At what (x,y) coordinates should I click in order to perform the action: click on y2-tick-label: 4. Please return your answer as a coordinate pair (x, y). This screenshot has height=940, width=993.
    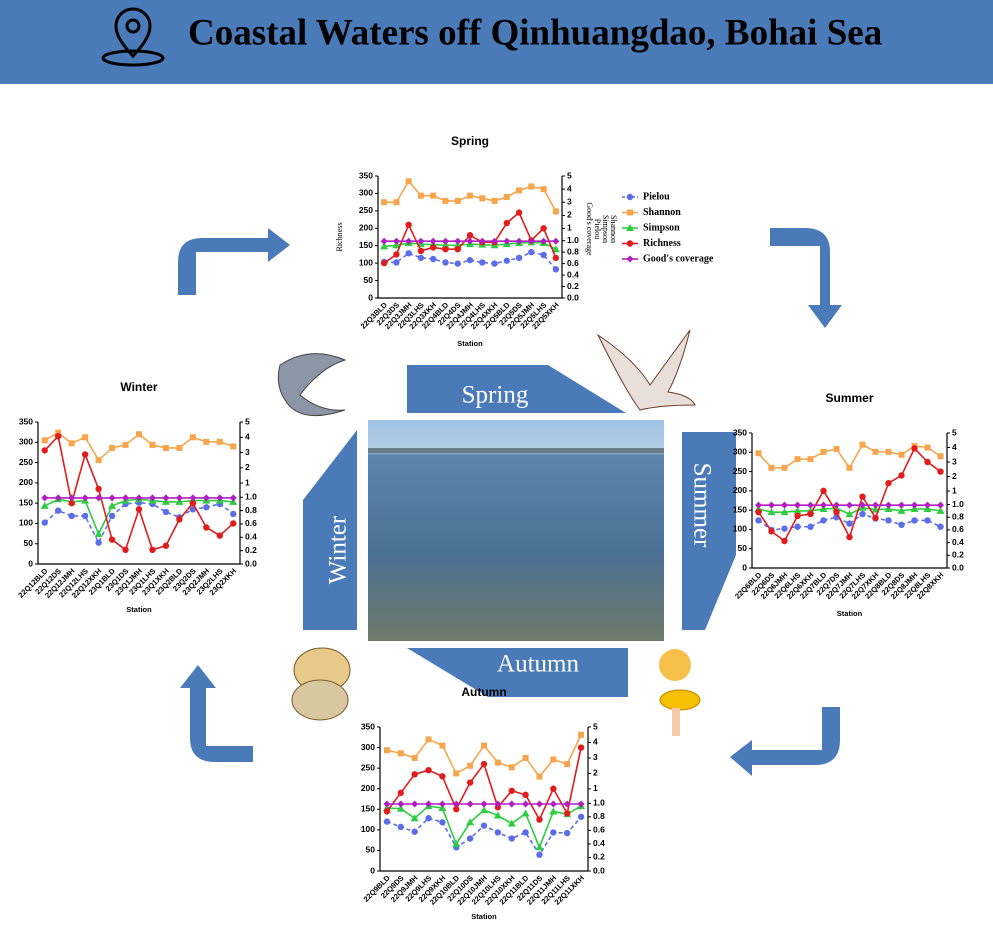
    Looking at the image, I should click on (595, 742).